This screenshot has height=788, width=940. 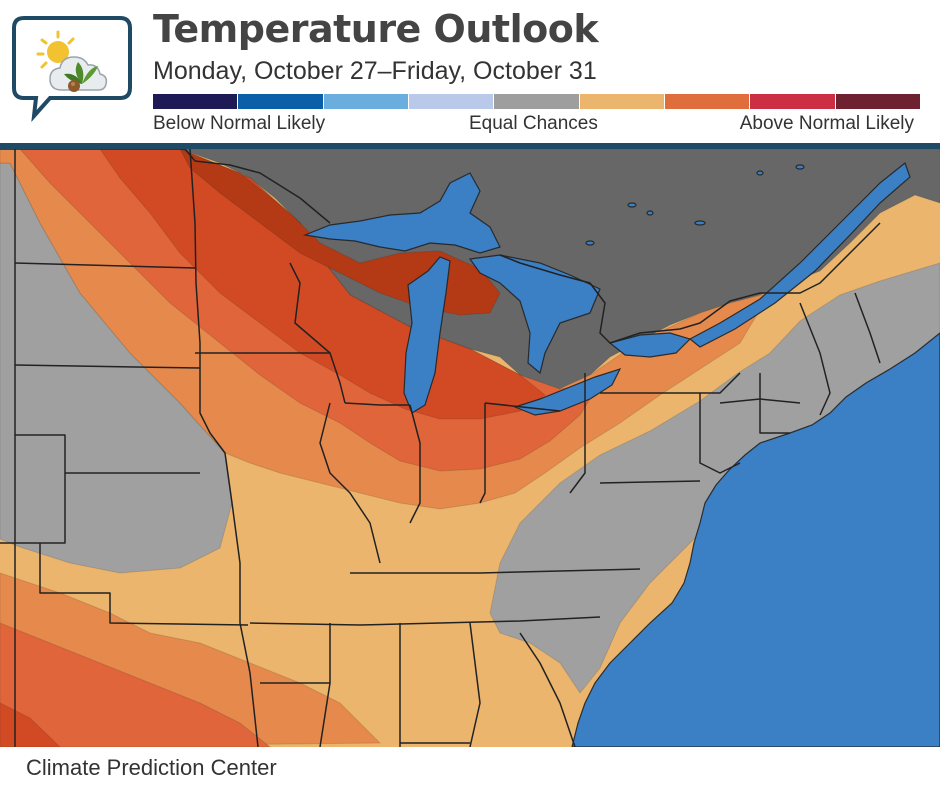 I want to click on lake-michigan, so click(x=427, y=335).